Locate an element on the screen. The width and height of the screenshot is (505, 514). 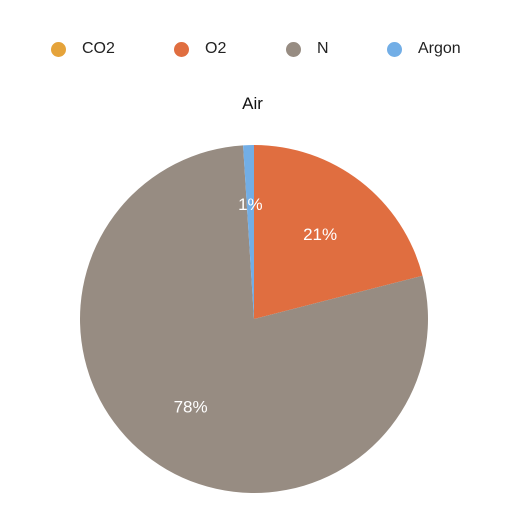
legend-label-argon: Argon is located at coordinates (439, 48).